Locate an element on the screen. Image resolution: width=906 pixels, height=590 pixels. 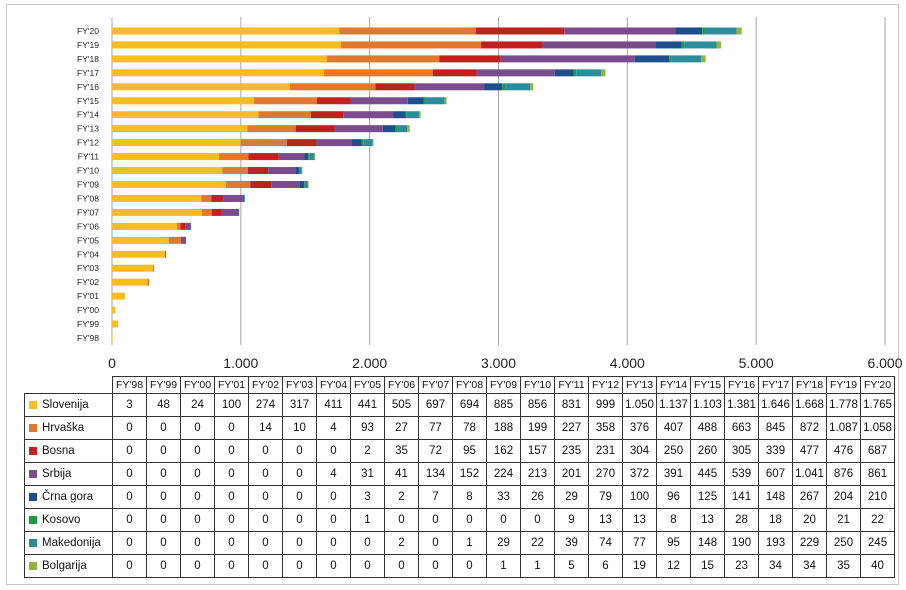
category-label: FY'06 is located at coordinates (88, 226).